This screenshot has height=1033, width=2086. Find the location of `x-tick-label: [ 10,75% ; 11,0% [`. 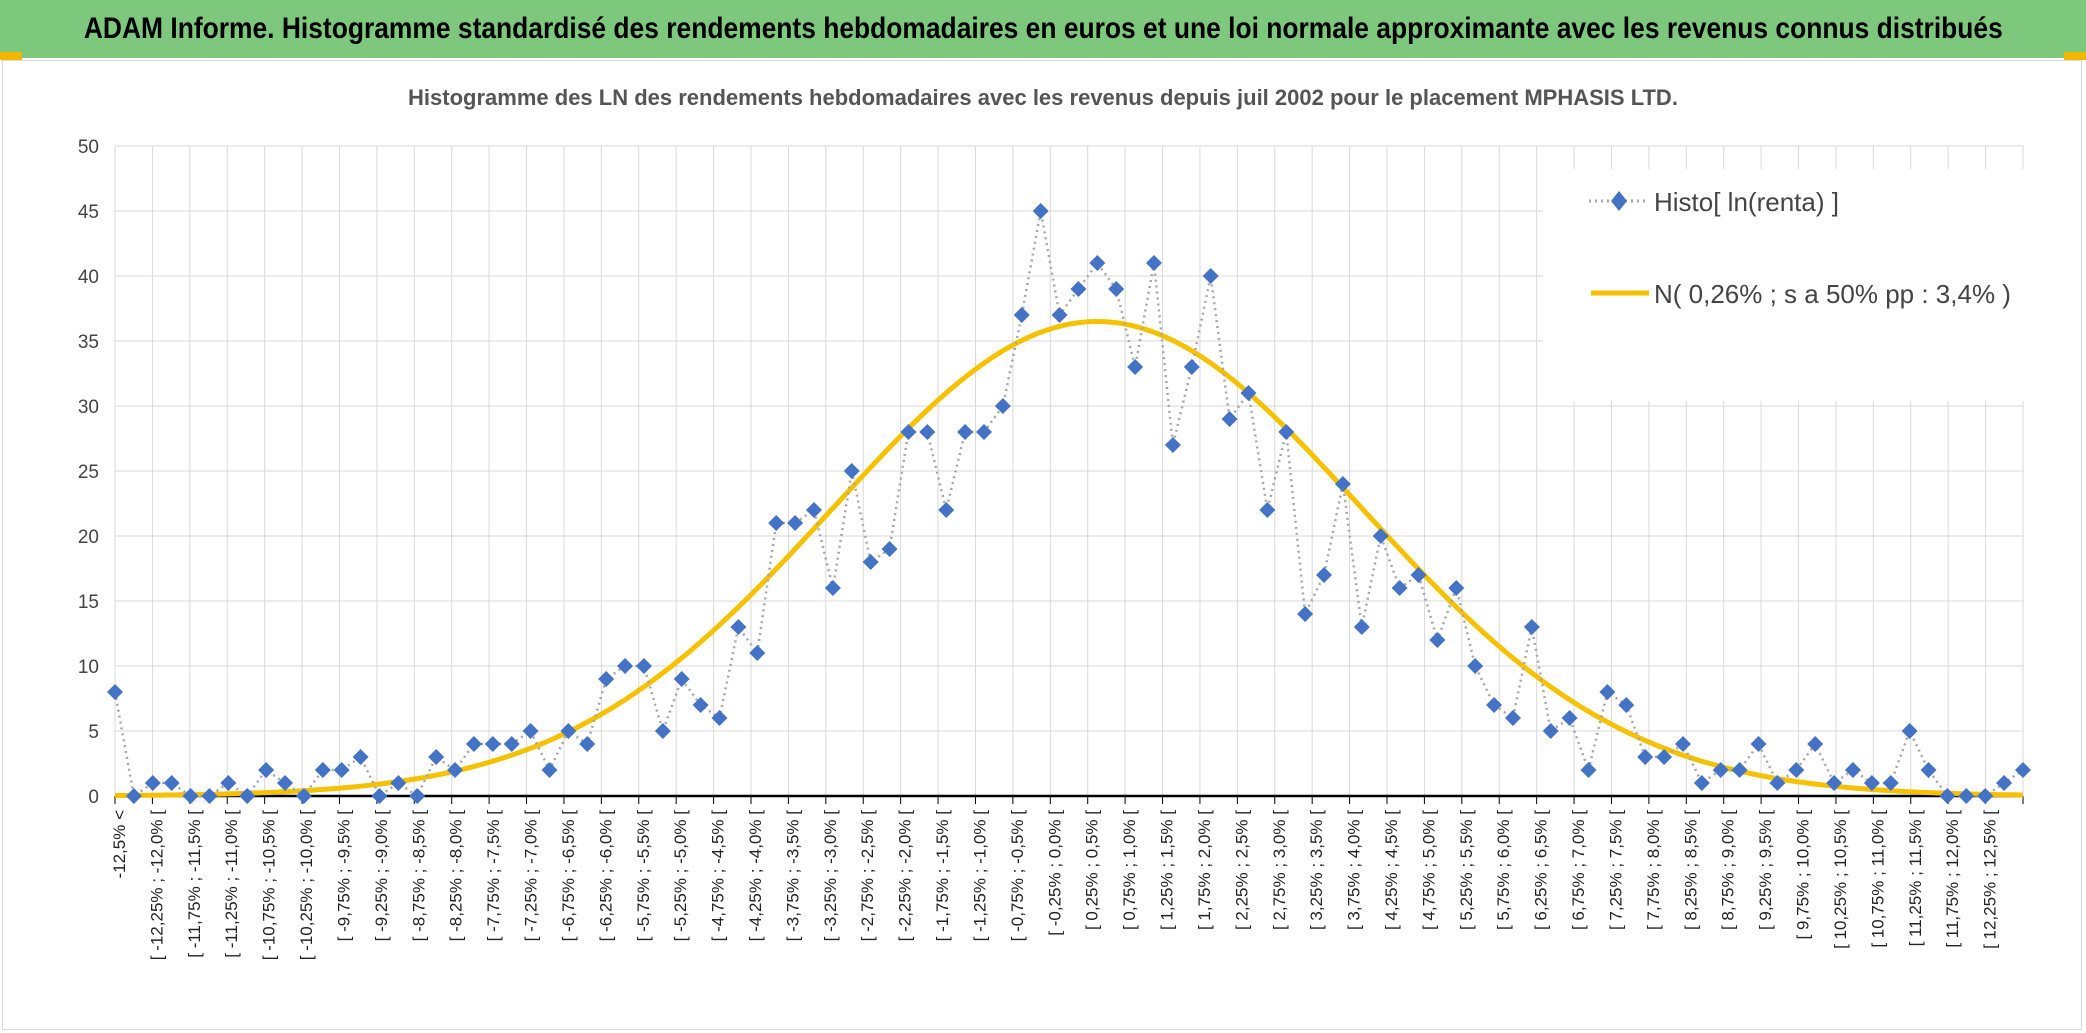

x-tick-label: [ 10,75% ; 11,0% [ is located at coordinates (1877, 879).